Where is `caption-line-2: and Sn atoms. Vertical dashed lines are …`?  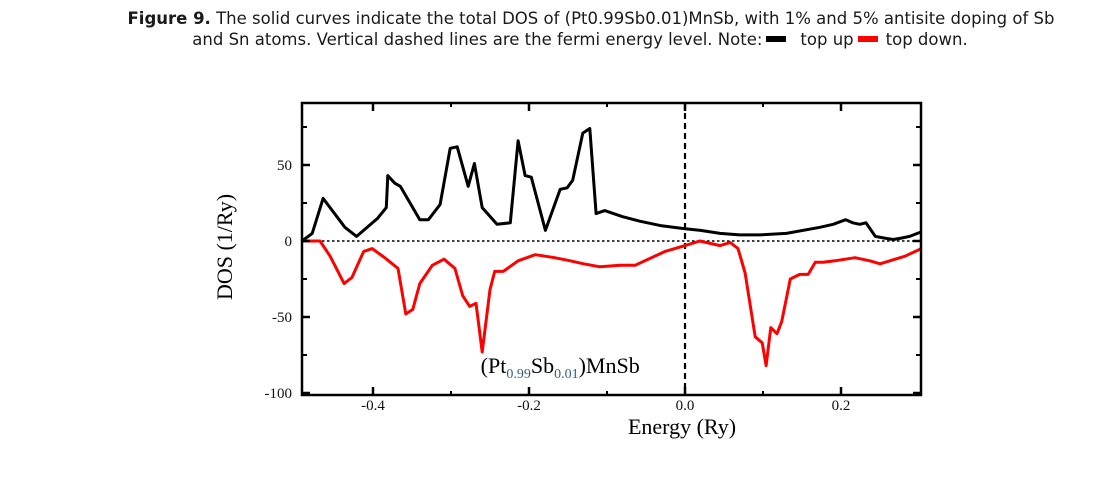 caption-line-2: and Sn atoms. Vertical dashed lines are … is located at coordinates (560, 39).